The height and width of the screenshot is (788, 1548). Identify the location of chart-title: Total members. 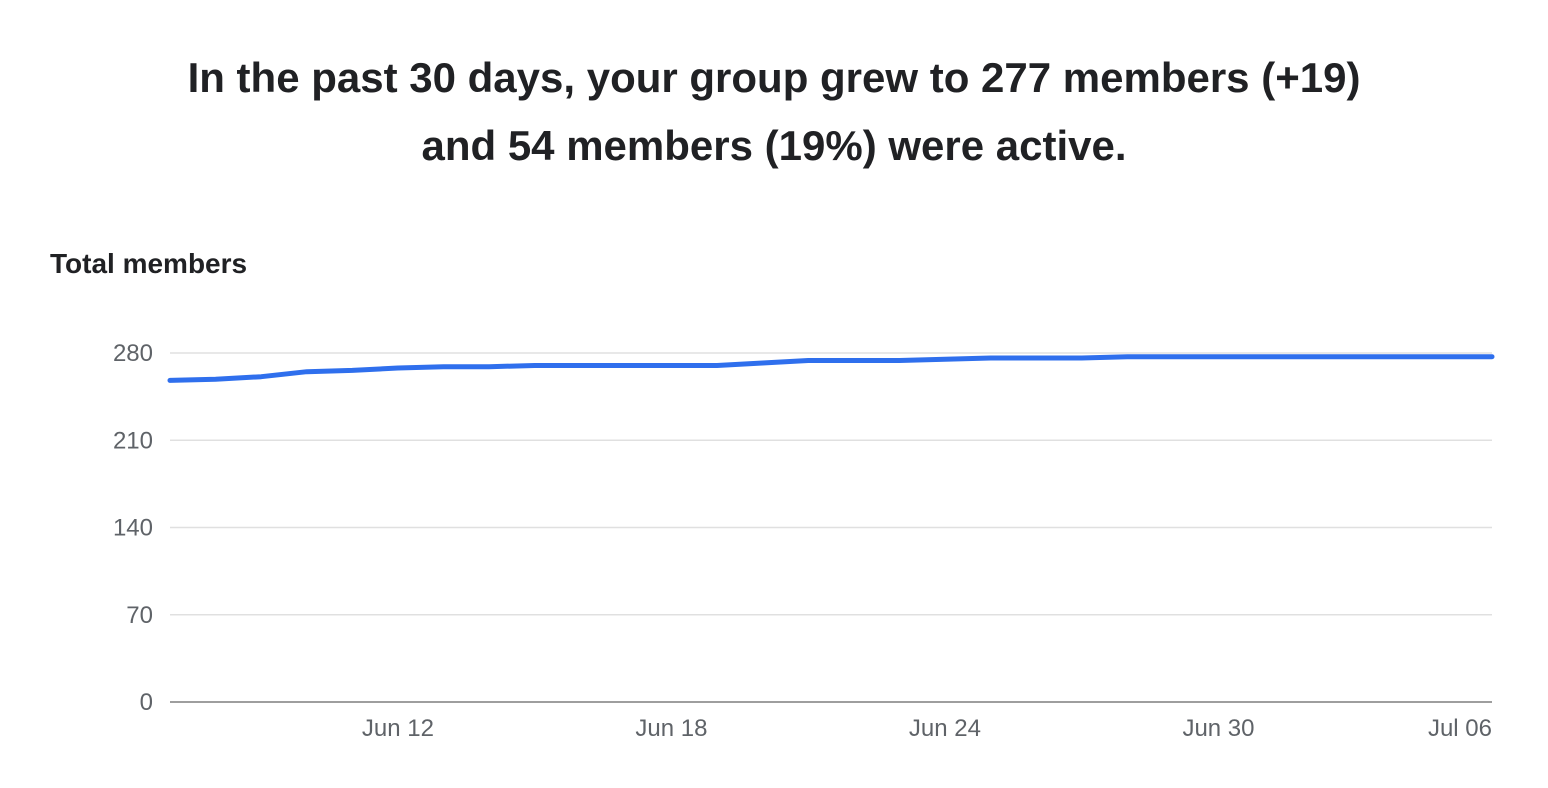
(149, 263).